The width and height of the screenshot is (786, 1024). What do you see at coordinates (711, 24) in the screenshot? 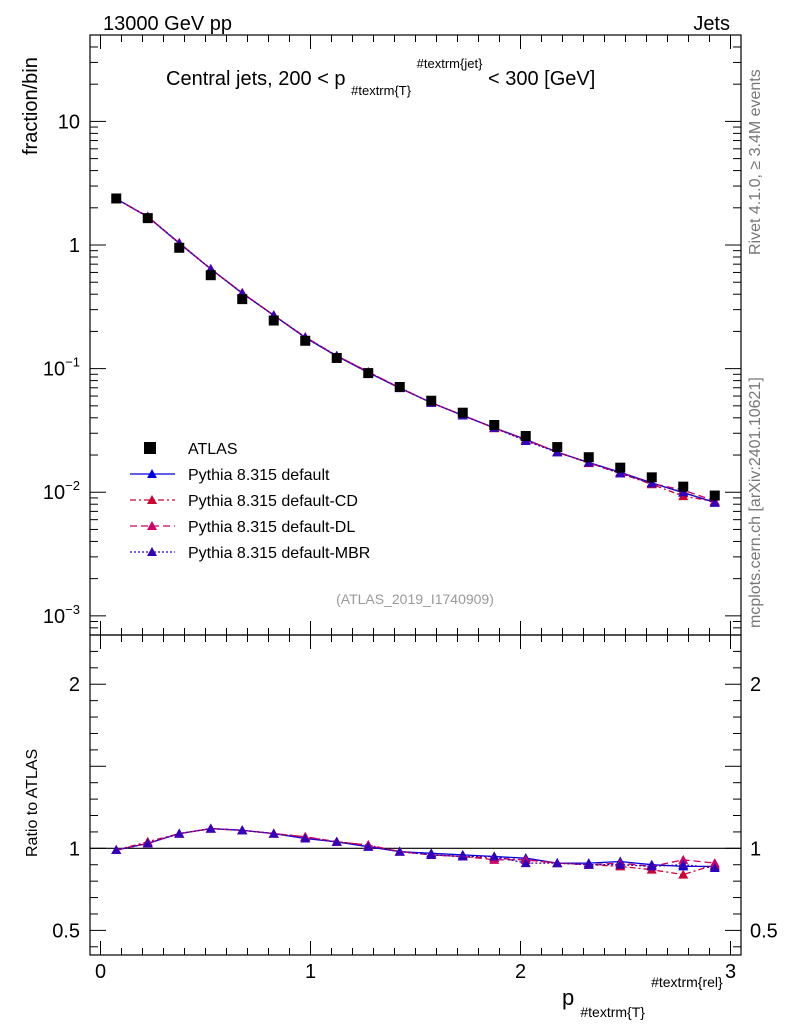
I see `header-right: Jets` at bounding box center [711, 24].